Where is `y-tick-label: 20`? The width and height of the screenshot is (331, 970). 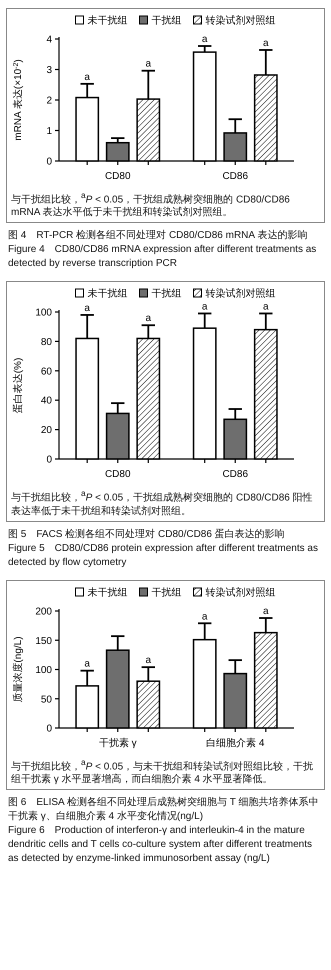
y-tick-label: 20 is located at coordinates (46, 430).